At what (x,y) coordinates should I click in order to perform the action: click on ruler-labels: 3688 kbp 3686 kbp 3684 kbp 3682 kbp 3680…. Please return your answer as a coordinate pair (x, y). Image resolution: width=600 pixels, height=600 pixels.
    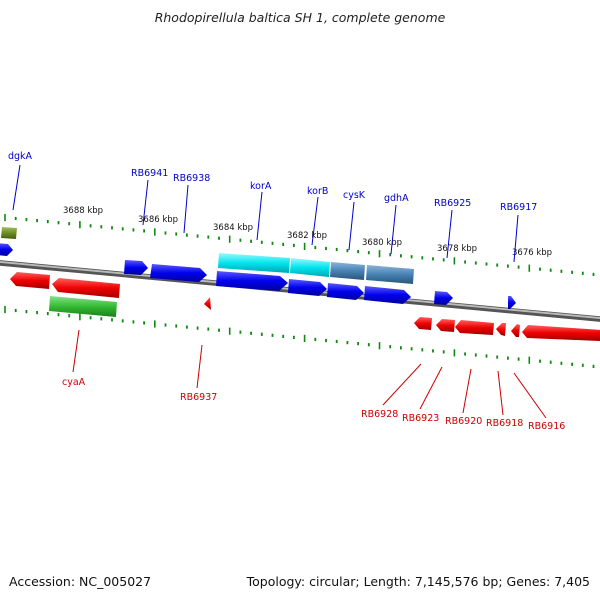
    Looking at the image, I should click on (307, 232).